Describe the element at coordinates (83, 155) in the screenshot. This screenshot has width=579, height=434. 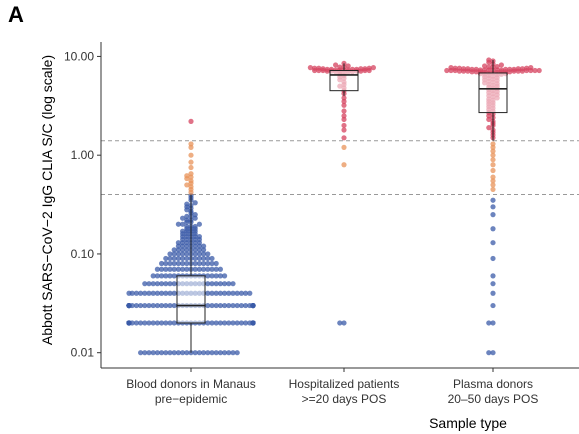
I see `y-tick-label: 1.00` at that location.